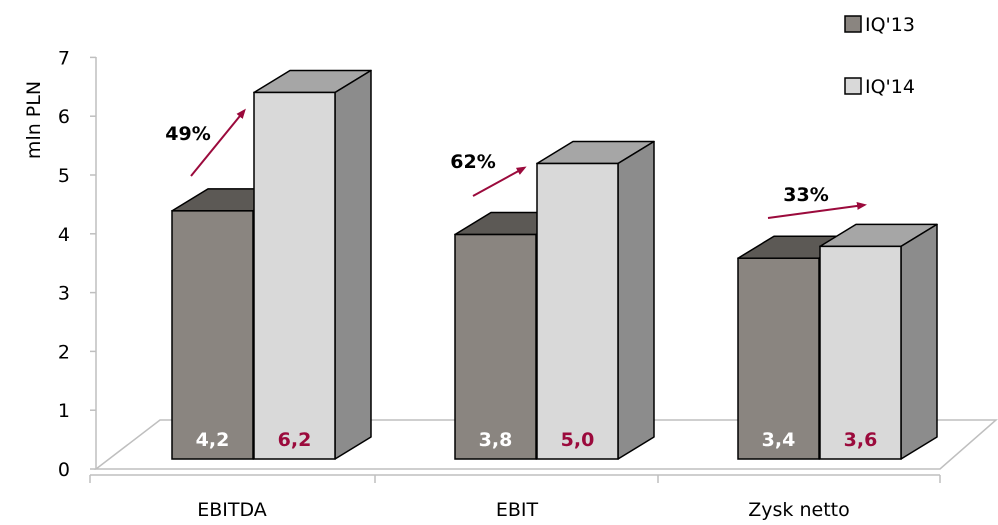  I want to click on y-tick-label: 6, so click(64, 117).